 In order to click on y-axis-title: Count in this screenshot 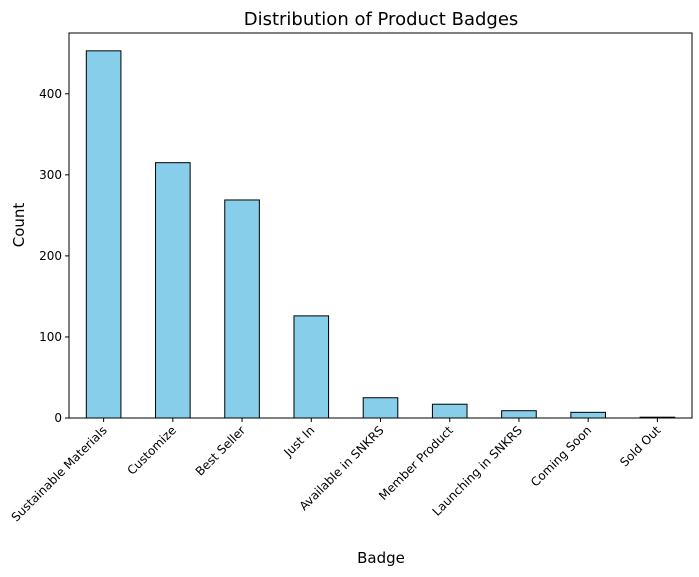, I will do `click(19, 225)`.